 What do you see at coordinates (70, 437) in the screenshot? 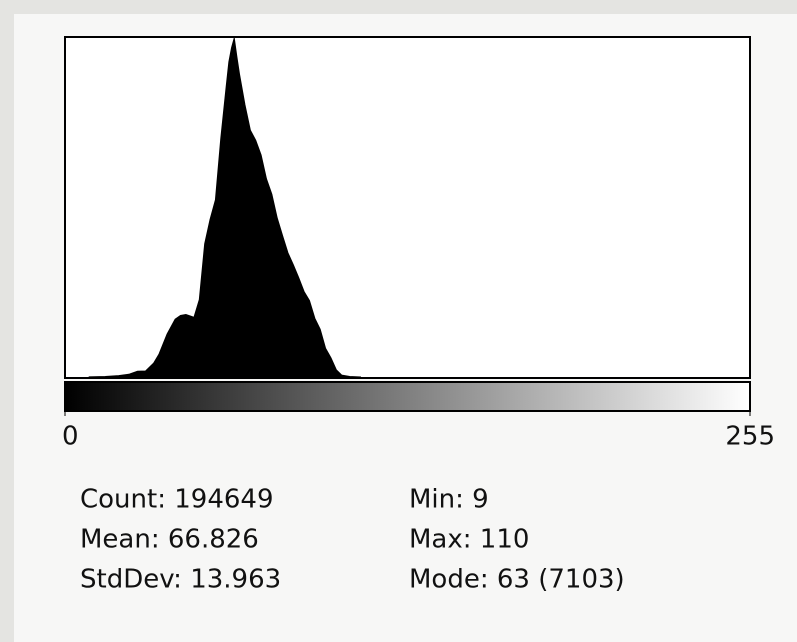
I see `x-tick-label: 0` at bounding box center [70, 437].